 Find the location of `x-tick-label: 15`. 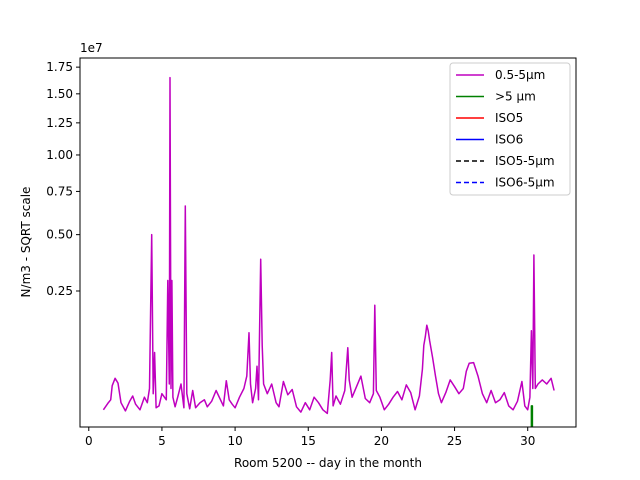

x-tick-label: 15 is located at coordinates (308, 441).